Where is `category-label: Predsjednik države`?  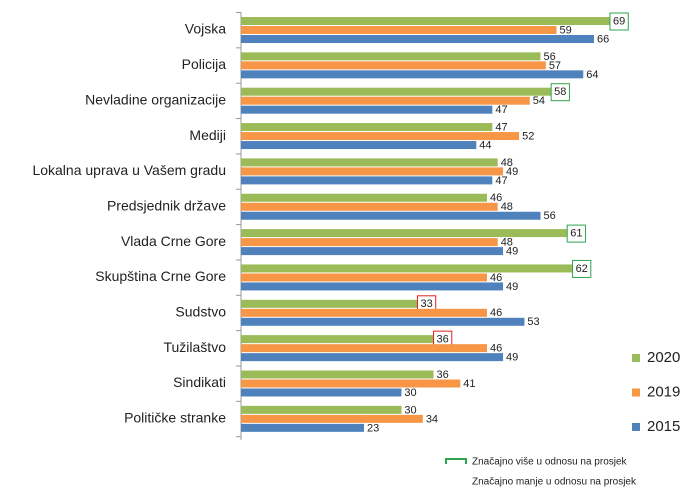
category-label: Predsjednik države is located at coordinates (166, 205).